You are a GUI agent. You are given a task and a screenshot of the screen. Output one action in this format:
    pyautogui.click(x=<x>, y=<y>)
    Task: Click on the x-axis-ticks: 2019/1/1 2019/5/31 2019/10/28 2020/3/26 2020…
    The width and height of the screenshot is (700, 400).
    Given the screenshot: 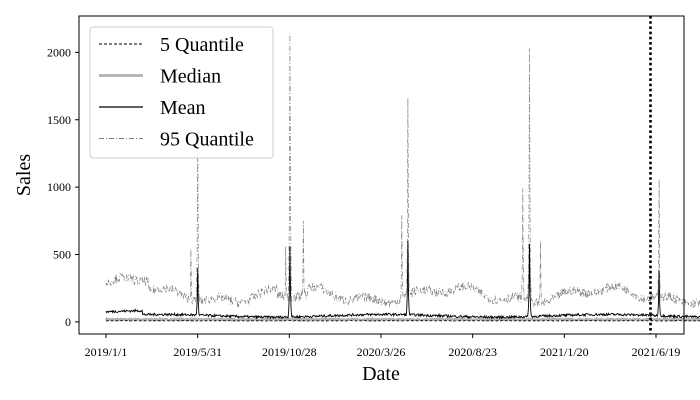 What is the action you would take?
    pyautogui.click(x=383, y=346)
    